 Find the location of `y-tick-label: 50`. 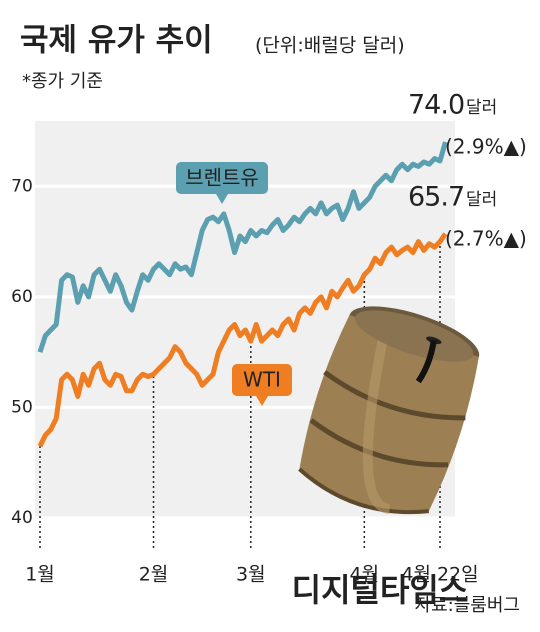

y-tick-label: 50 is located at coordinates (22, 407).